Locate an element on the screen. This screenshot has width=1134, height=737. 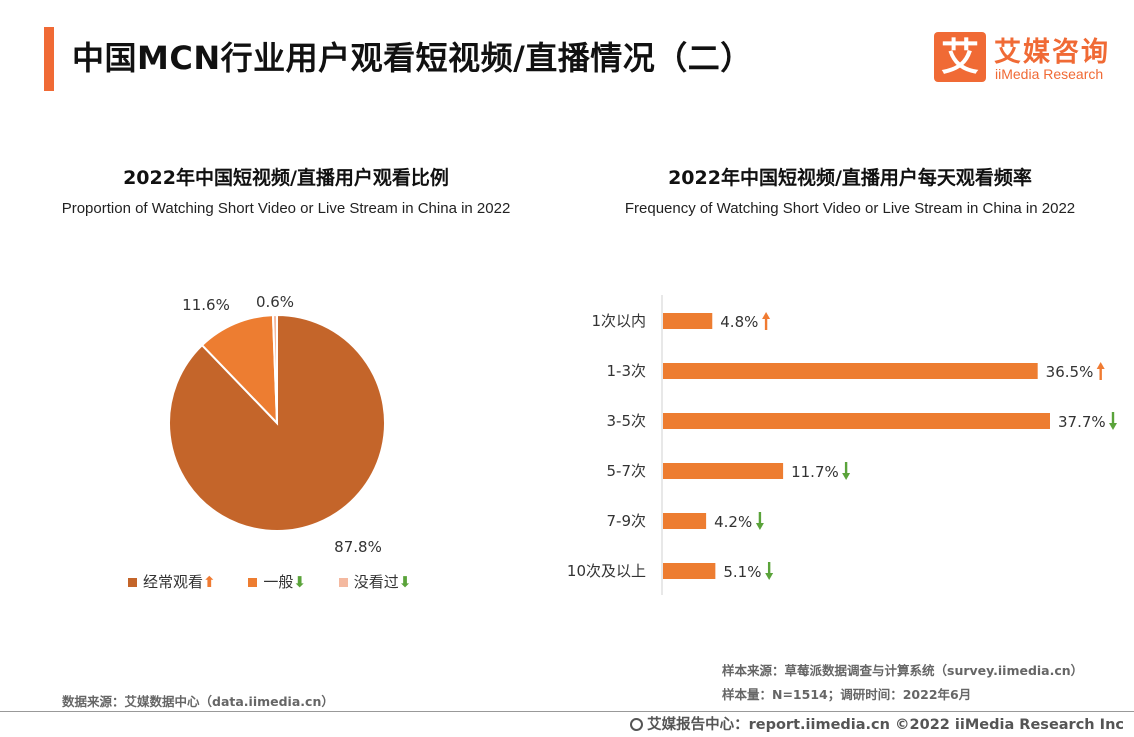
bar-value-label: 37.7% is located at coordinates (1082, 422).